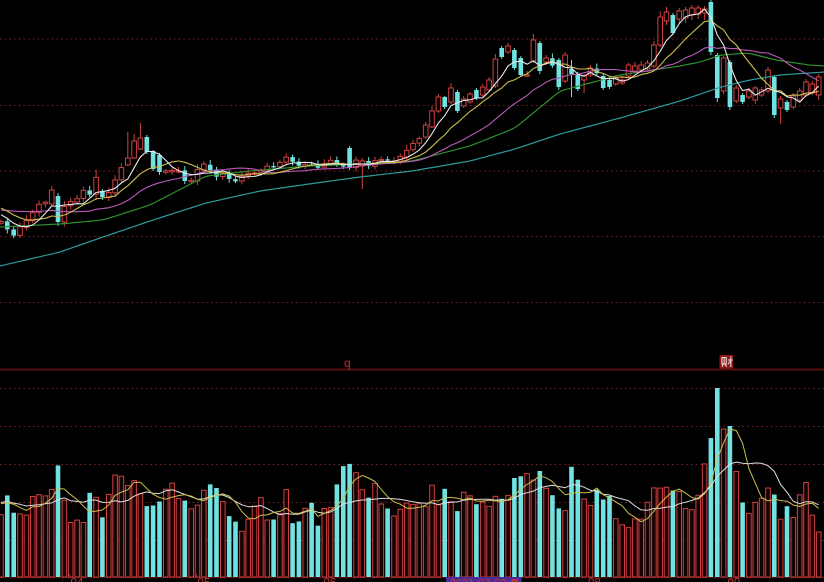 This screenshot has height=582, width=824. I want to click on svg-text: 05, so click(204, 579).